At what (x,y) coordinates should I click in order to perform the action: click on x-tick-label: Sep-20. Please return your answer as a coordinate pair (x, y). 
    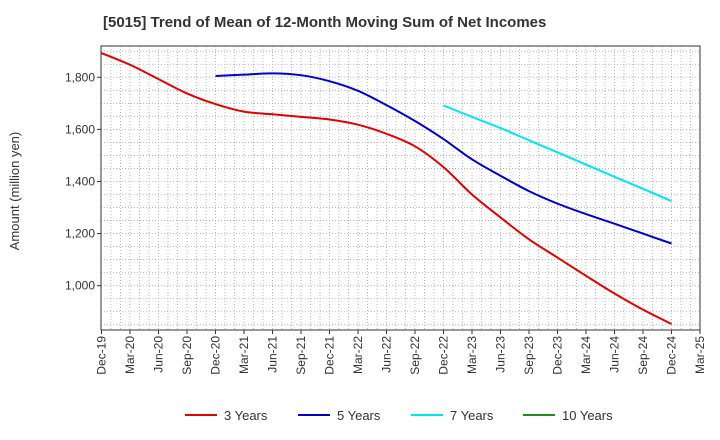
    Looking at the image, I should click on (187, 355).